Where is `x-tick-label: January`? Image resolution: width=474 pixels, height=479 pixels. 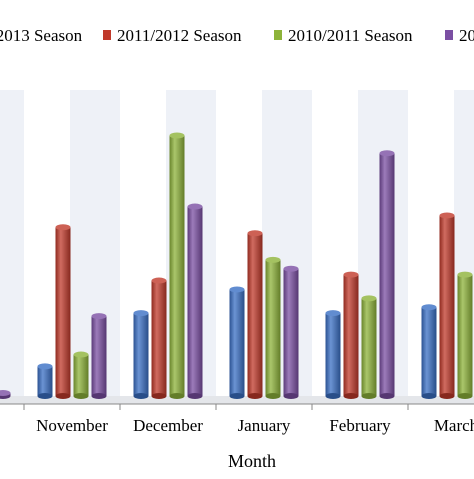 x-tick-label: January is located at coordinates (264, 425).